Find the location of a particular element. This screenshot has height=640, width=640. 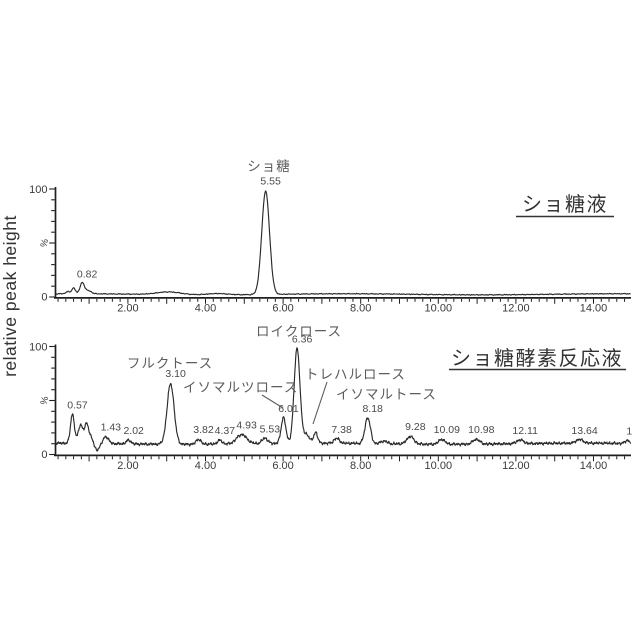

bottom-peak-label: 6.36 is located at coordinates (302, 340).